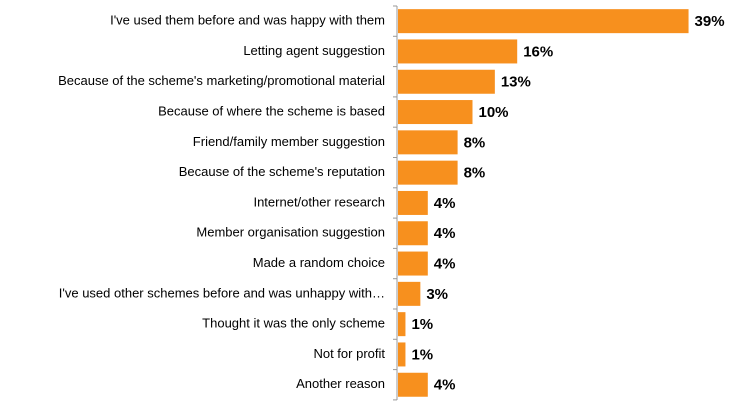  I want to click on value-label: 3%, so click(437, 294).